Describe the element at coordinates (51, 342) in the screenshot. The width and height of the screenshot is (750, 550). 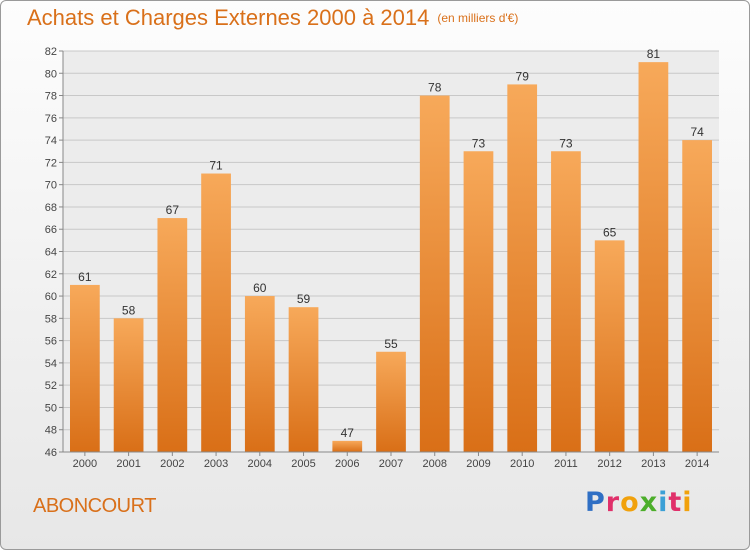
I see `y-tick-label: 56` at that location.